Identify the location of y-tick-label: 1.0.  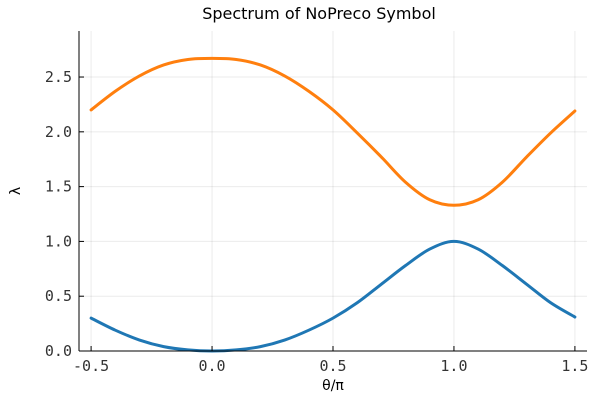
(58, 241).